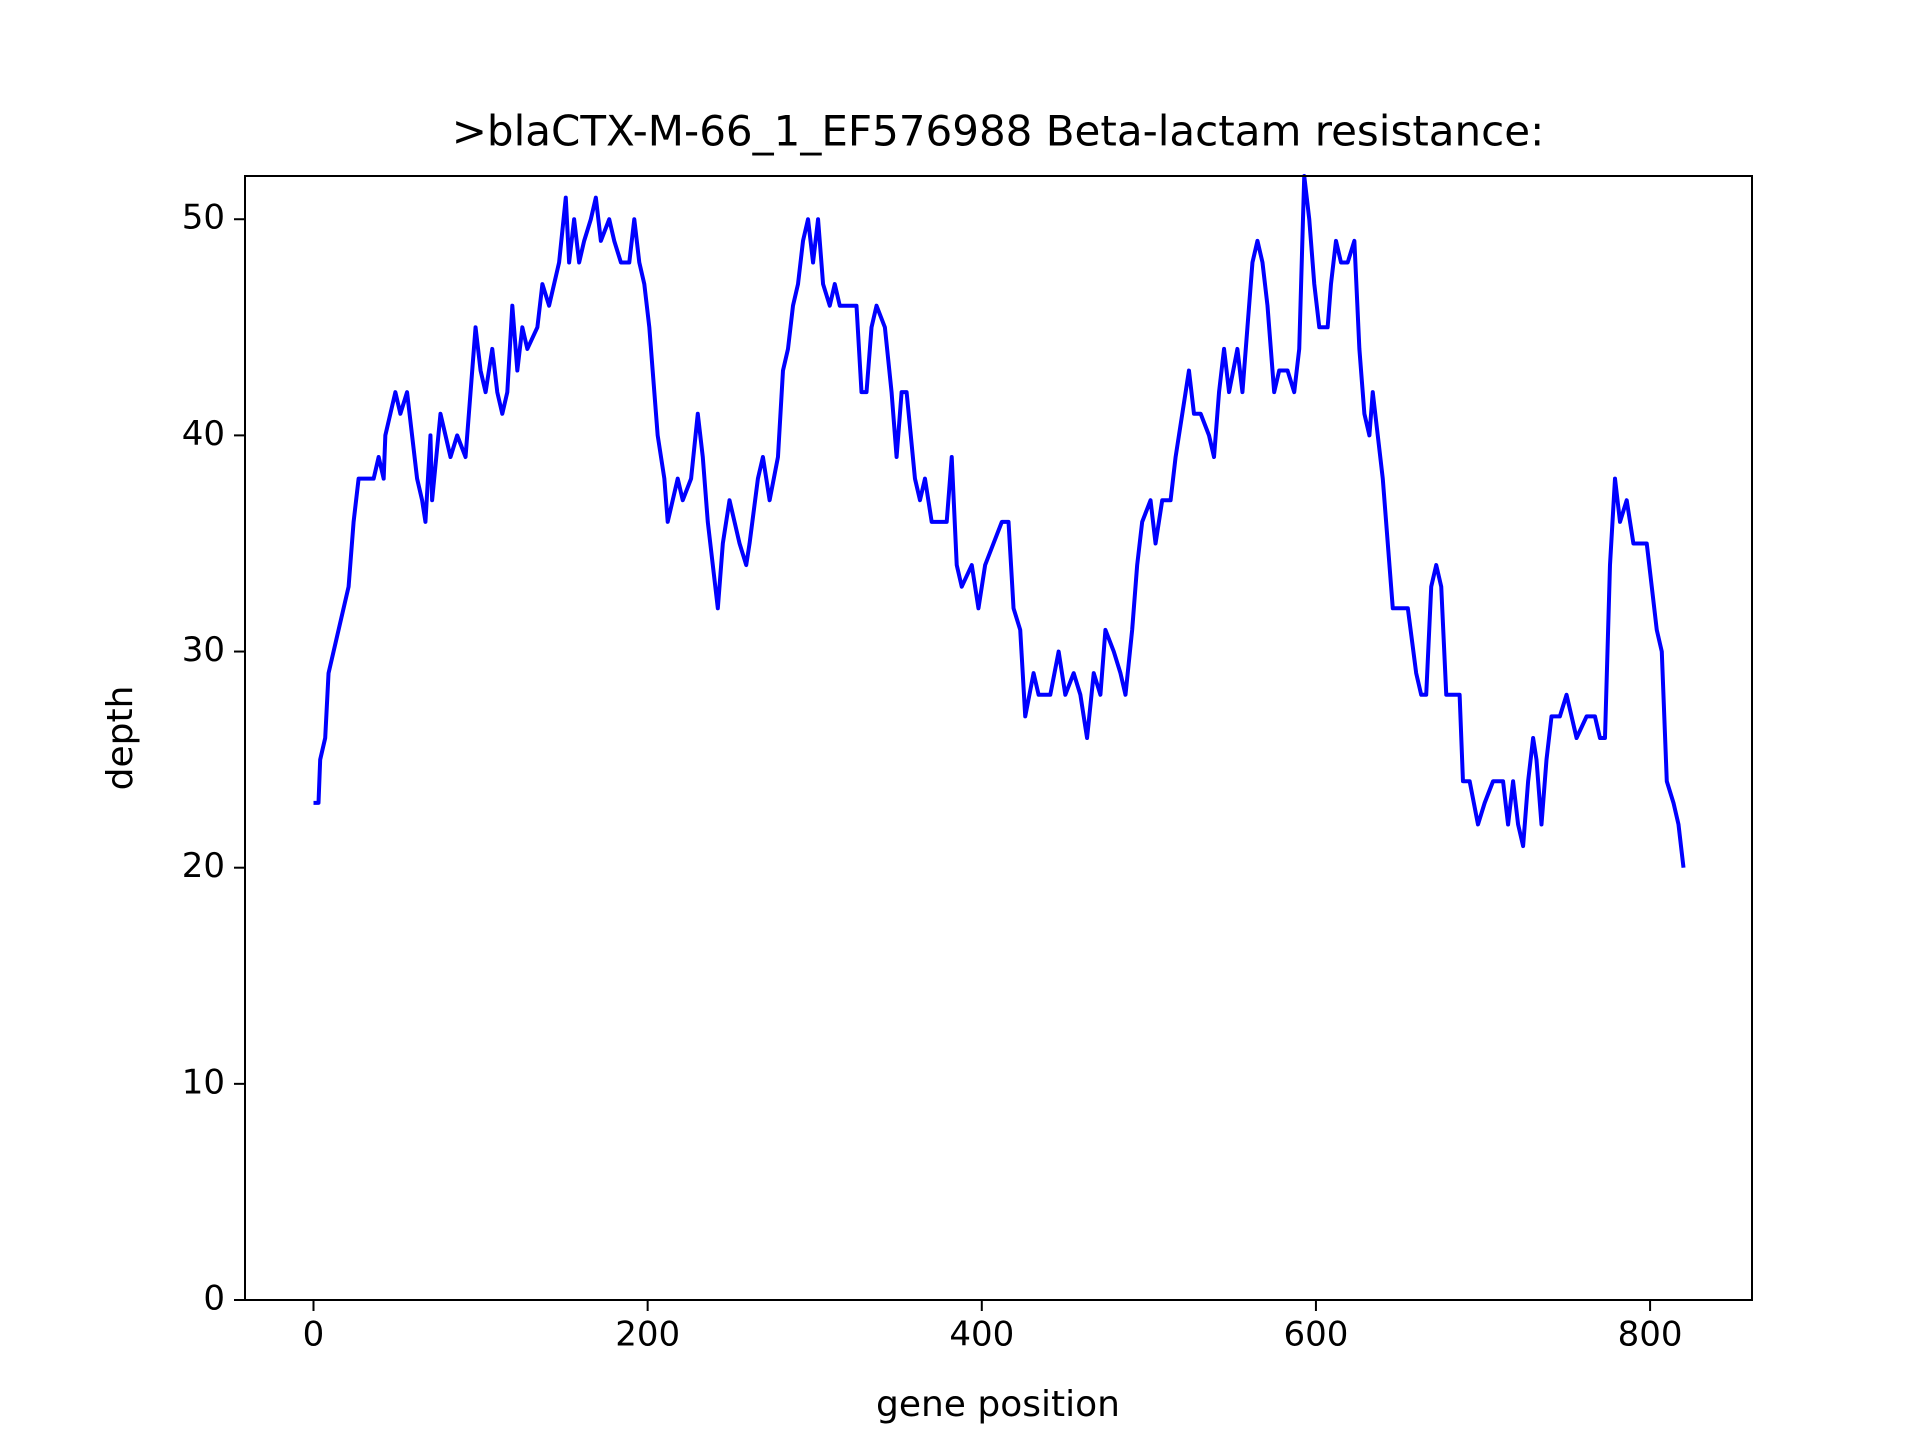 This screenshot has width=1920, height=1440. What do you see at coordinates (1650, 1335) in the screenshot?
I see `x-tick-label: 800` at bounding box center [1650, 1335].